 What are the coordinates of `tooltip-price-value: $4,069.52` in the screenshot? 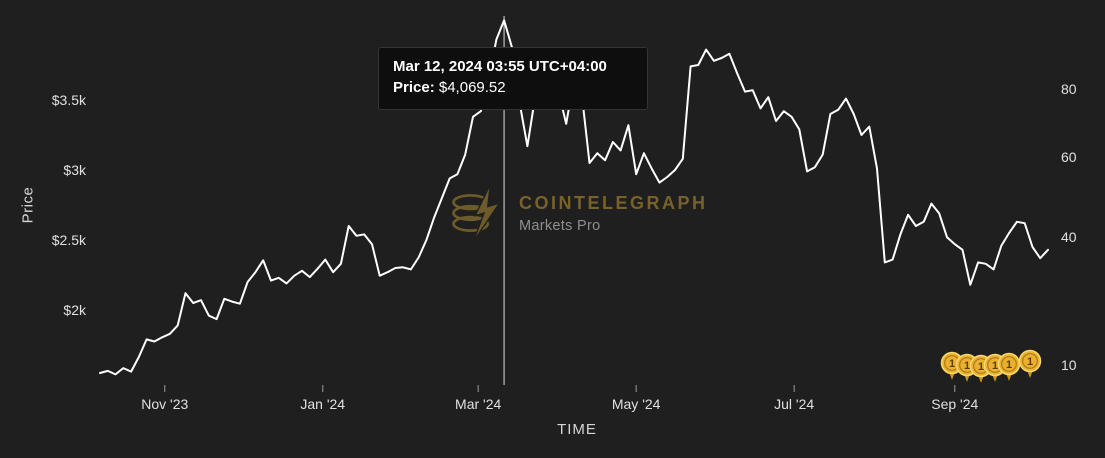 It's located at (472, 87).